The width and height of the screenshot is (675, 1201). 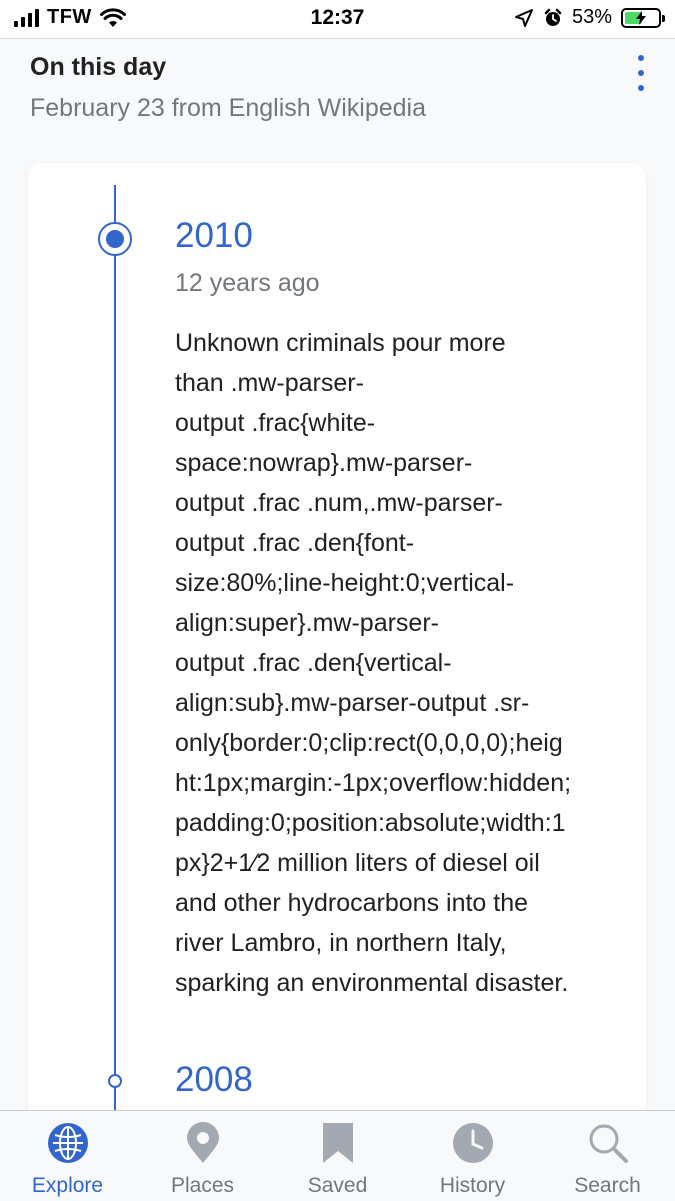 I want to click on alarm-icon, so click(x=553, y=17).